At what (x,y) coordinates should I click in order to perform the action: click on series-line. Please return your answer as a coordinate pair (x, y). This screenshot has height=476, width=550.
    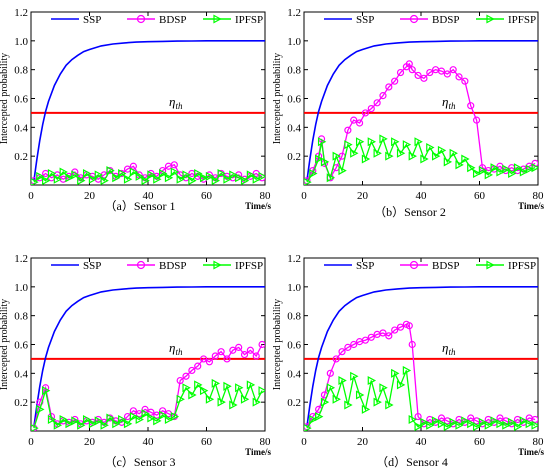
    Looking at the image, I should click on (422, 356).